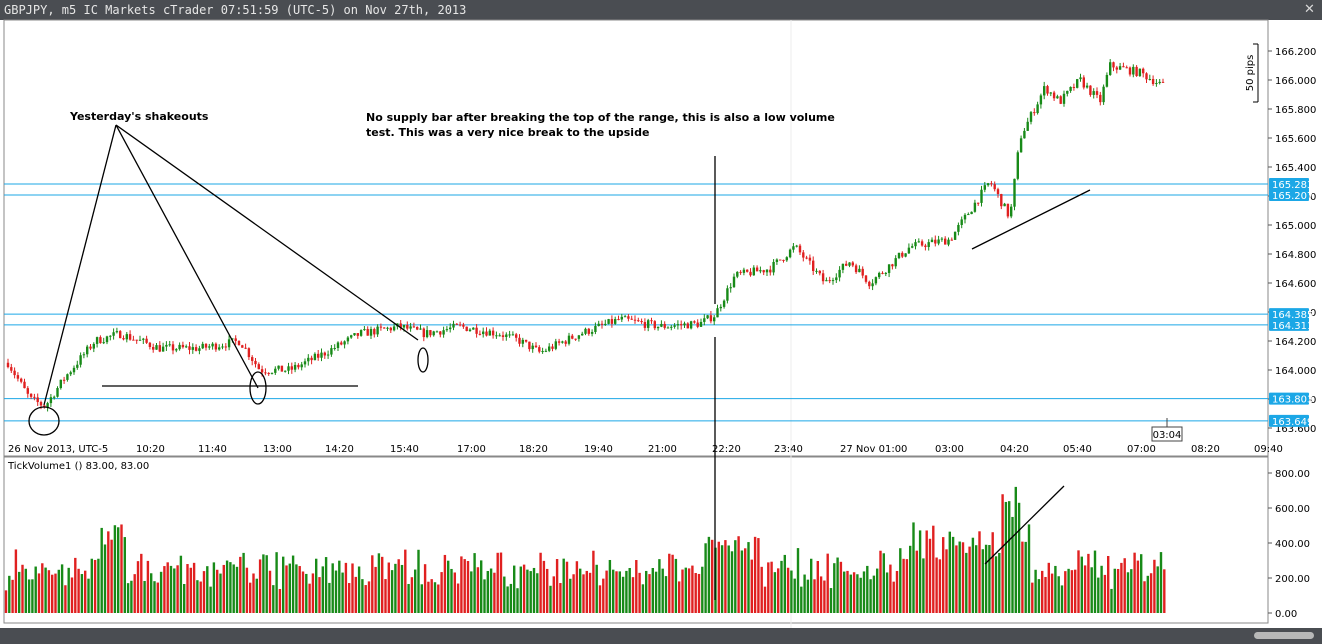  I want to click on countdown-text: 03:04, so click(1167, 435).